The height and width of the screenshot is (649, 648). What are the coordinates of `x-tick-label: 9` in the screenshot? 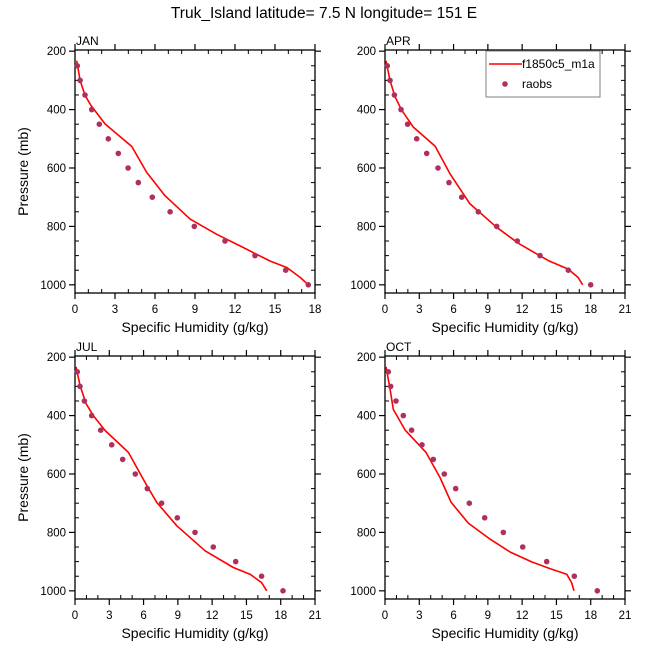 It's located at (195, 310).